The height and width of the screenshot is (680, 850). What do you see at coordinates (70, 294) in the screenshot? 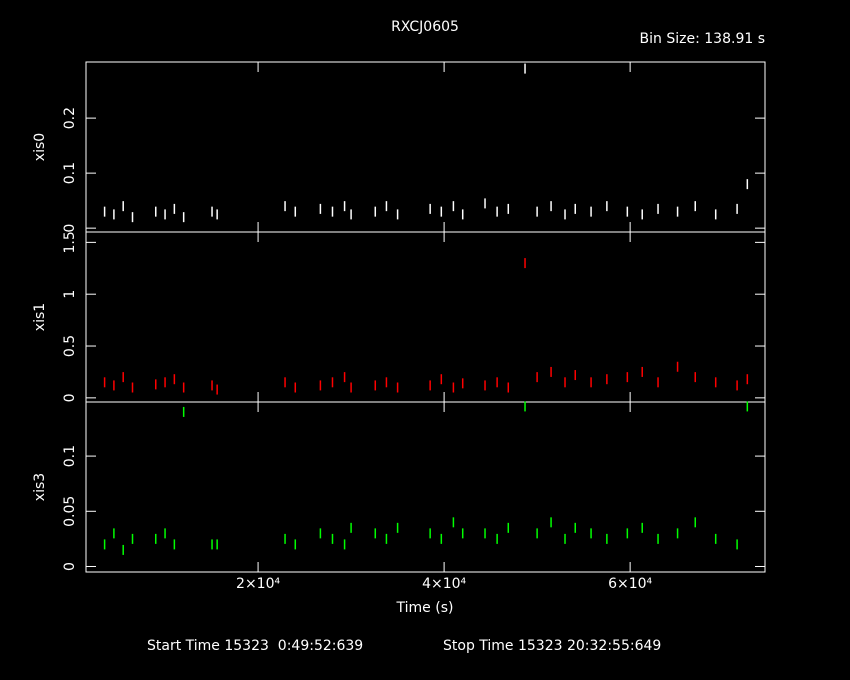
I see `y-tick-label: 1` at bounding box center [70, 294].